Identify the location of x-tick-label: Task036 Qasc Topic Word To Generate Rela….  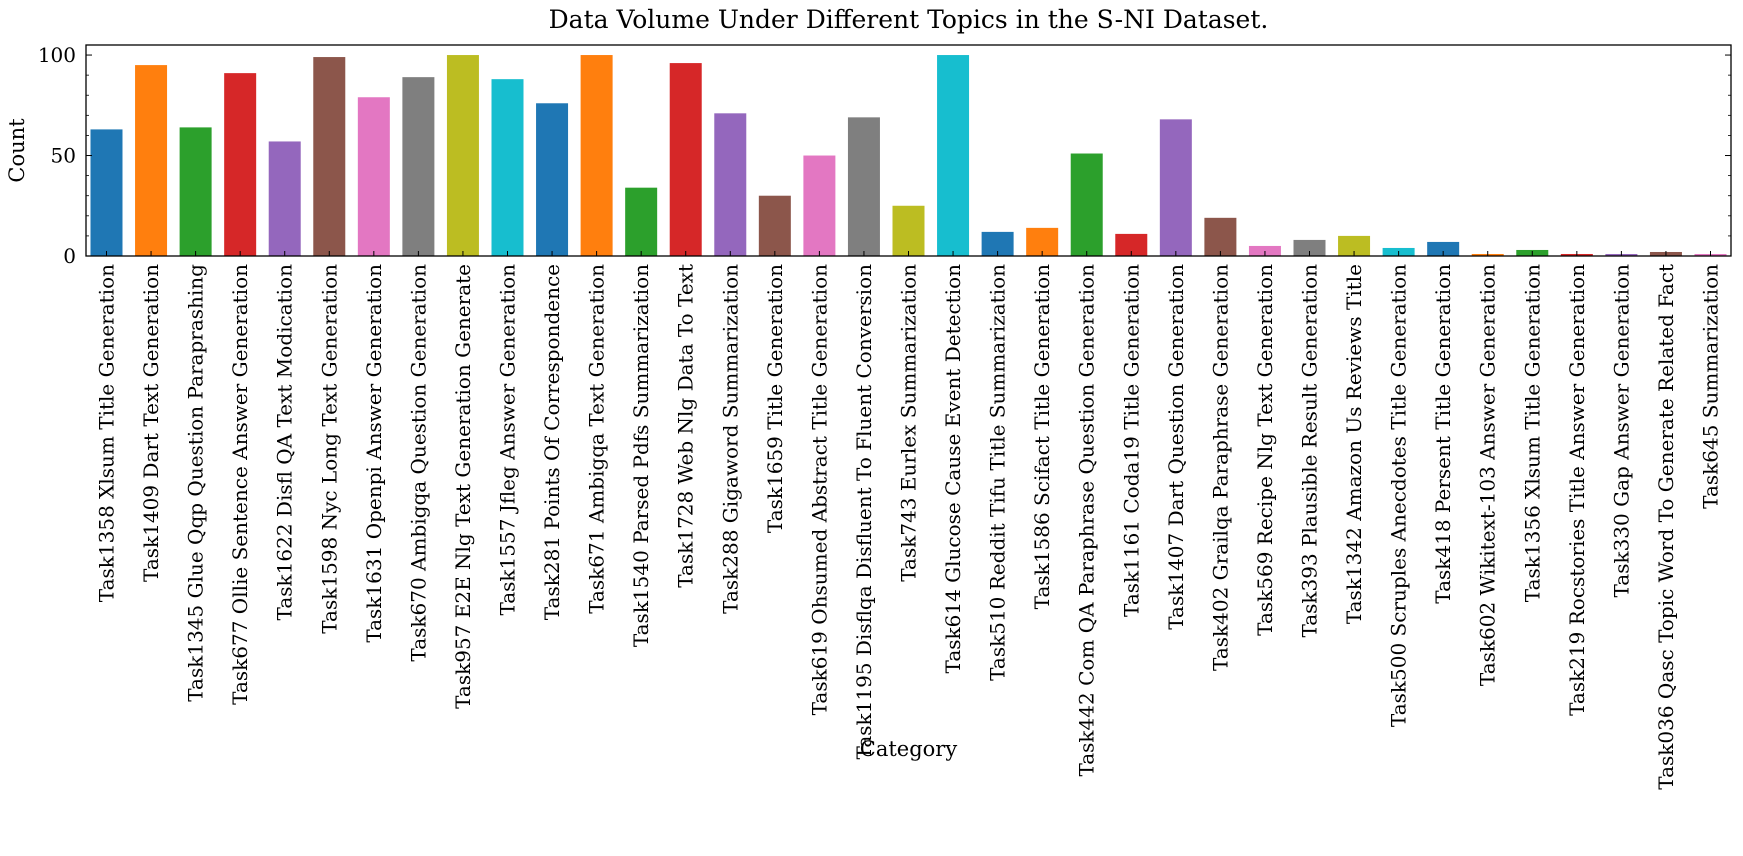
(1666, 527).